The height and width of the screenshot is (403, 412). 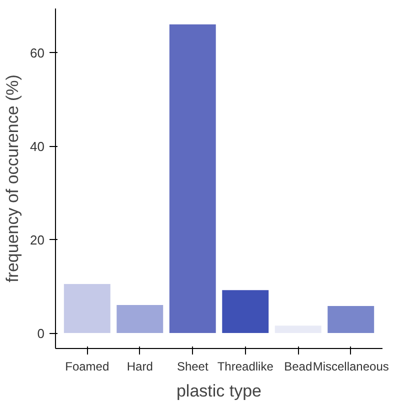 I want to click on x-tick-label: Hard, so click(x=139, y=367).